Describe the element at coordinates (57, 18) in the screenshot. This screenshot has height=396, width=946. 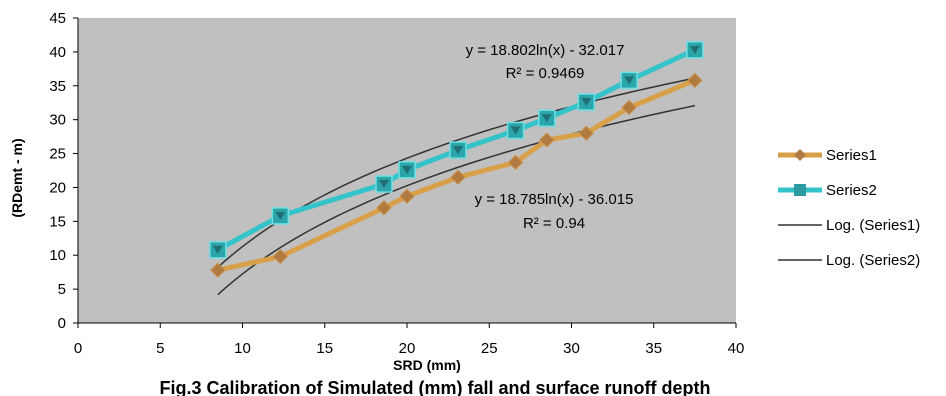
I see `y-tick-label: 45` at that location.